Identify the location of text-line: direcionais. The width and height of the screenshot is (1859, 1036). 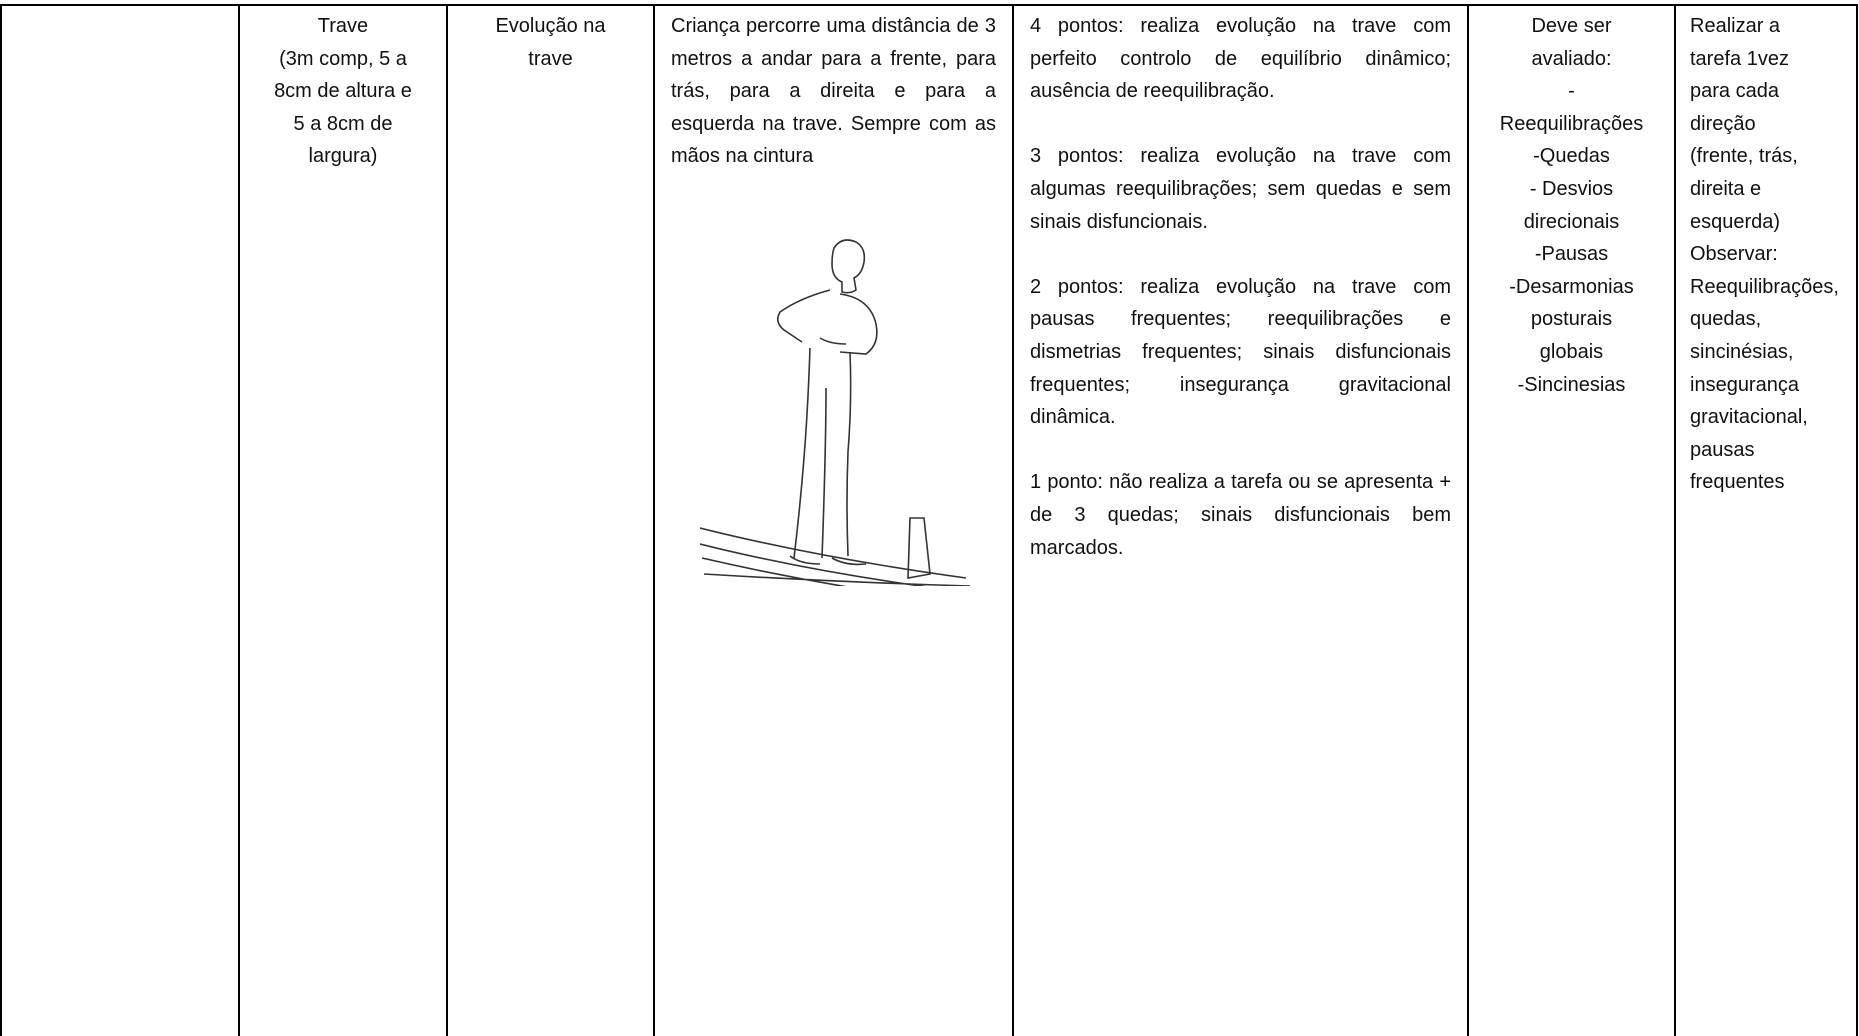
(1571, 221).